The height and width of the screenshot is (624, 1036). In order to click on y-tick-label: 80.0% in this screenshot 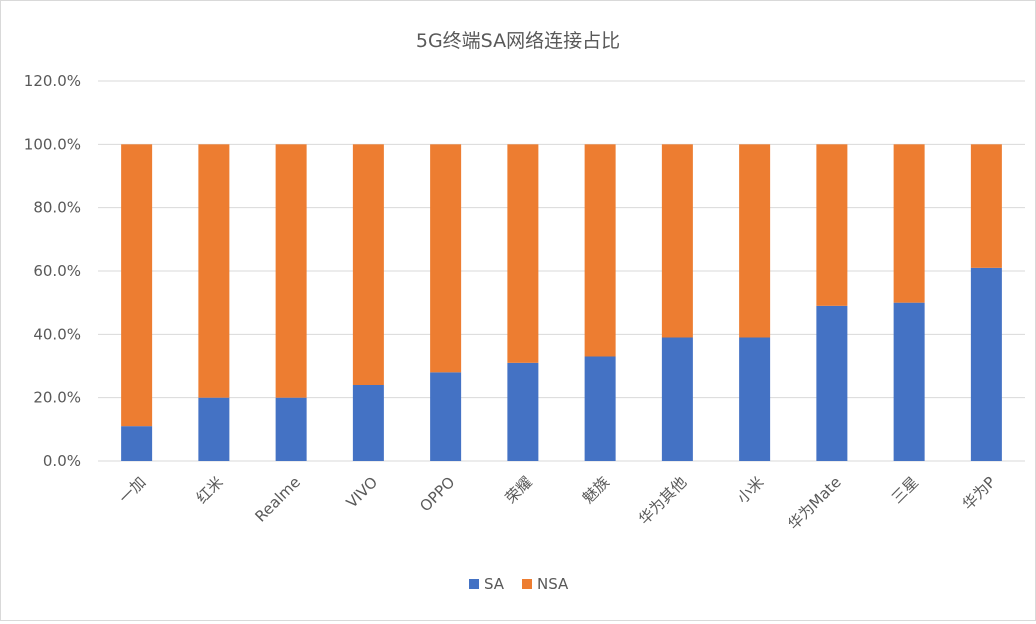, I will do `click(57, 208)`.